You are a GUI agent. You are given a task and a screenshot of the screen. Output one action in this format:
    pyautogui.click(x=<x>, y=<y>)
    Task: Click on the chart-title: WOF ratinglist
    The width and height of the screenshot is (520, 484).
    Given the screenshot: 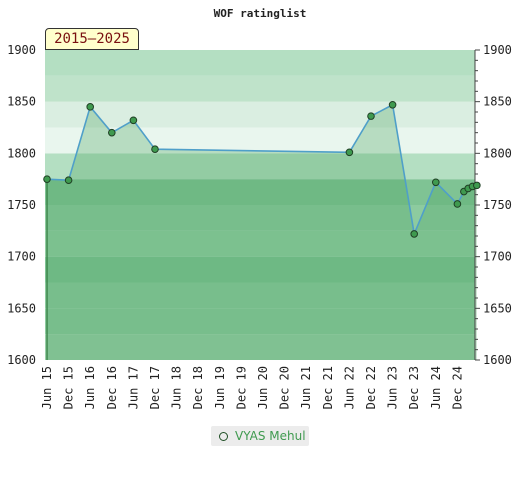 What is the action you would take?
    pyautogui.click(x=260, y=13)
    